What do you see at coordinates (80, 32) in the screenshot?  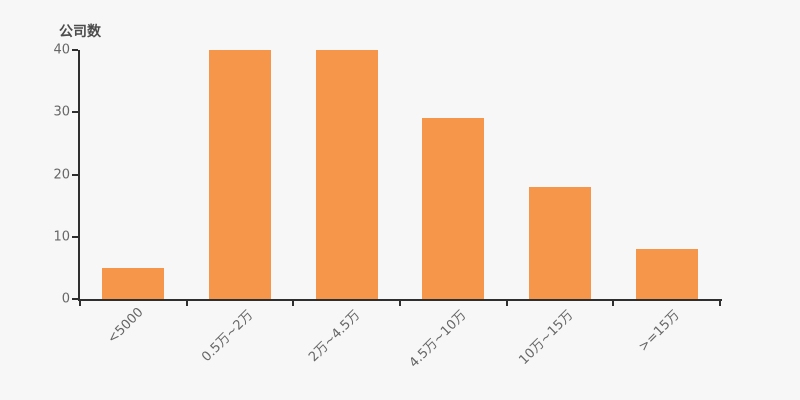 I see `y-axis-title: 公司数` at bounding box center [80, 32].